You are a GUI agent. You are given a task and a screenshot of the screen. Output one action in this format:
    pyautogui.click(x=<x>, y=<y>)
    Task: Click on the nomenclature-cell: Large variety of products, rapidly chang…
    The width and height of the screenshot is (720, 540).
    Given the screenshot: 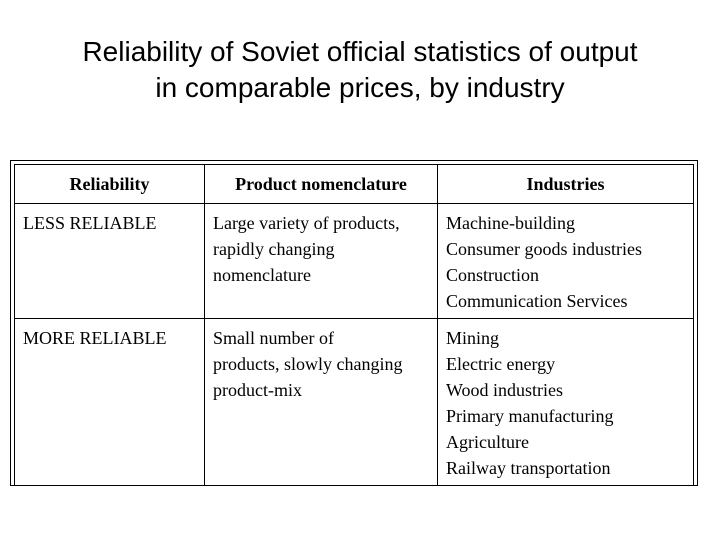 What is the action you would take?
    pyautogui.click(x=321, y=261)
    